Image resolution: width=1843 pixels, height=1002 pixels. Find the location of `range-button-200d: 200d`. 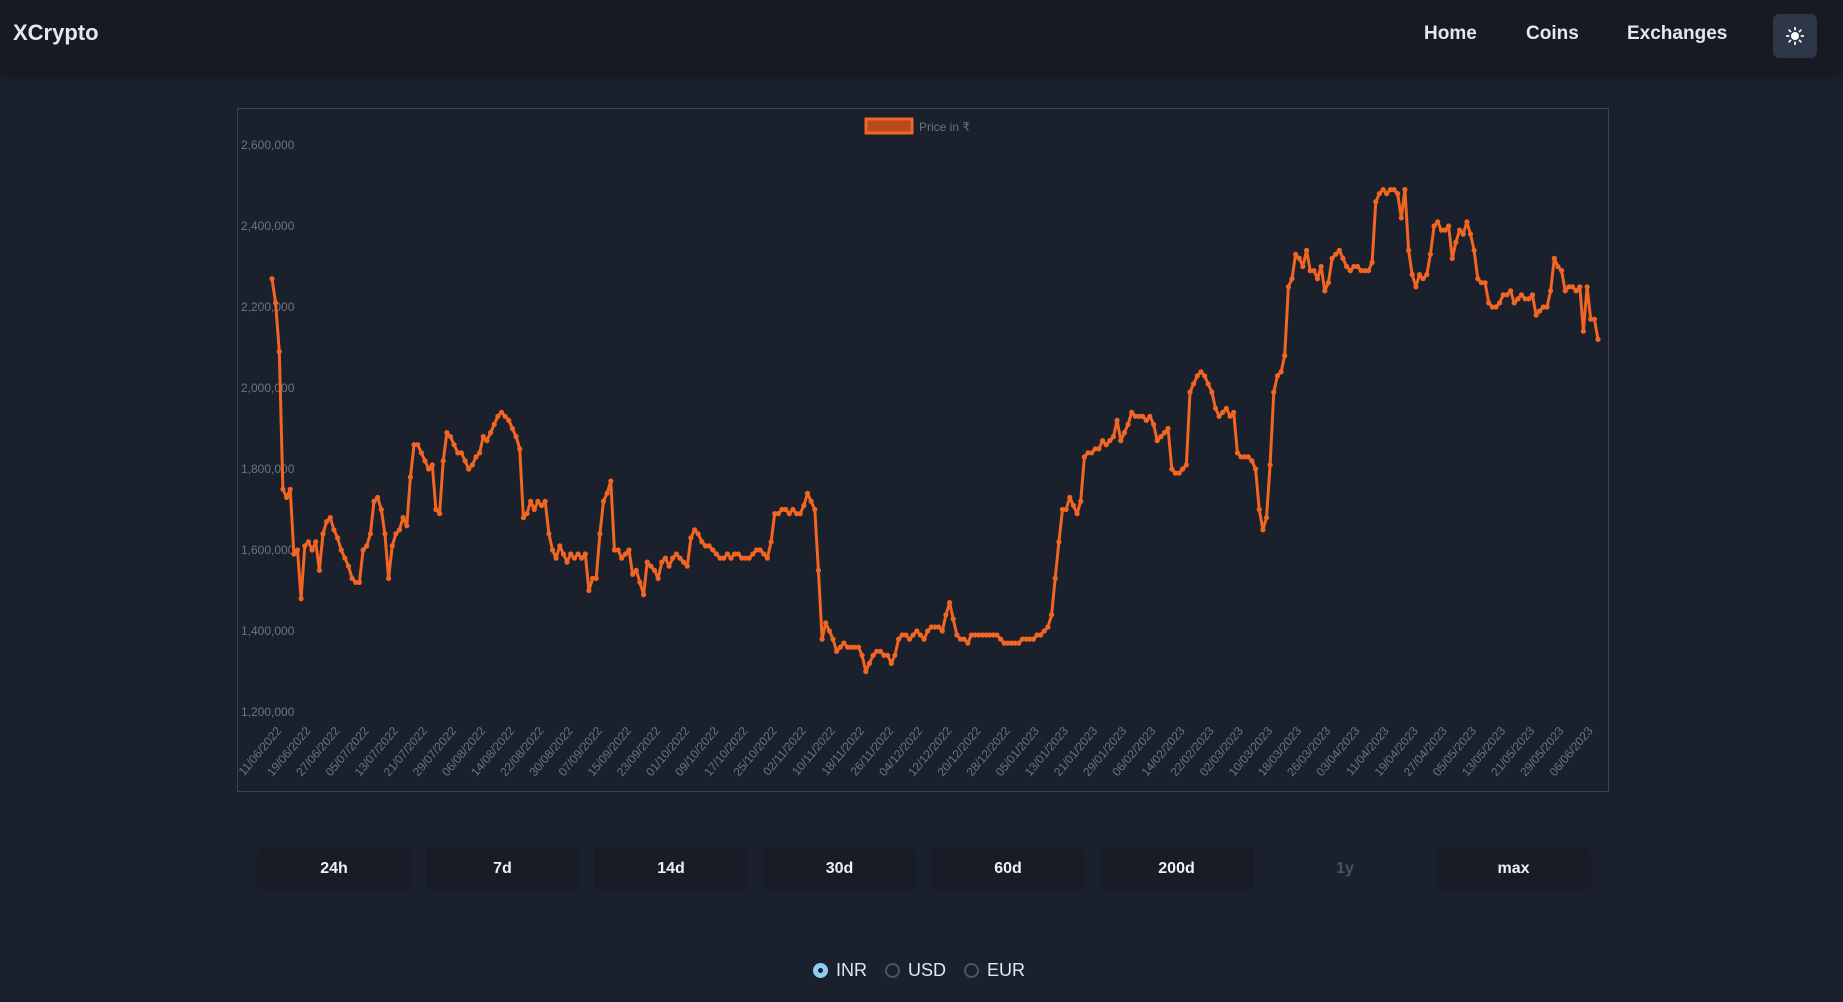

range-button-200d: 200d is located at coordinates (1176, 868).